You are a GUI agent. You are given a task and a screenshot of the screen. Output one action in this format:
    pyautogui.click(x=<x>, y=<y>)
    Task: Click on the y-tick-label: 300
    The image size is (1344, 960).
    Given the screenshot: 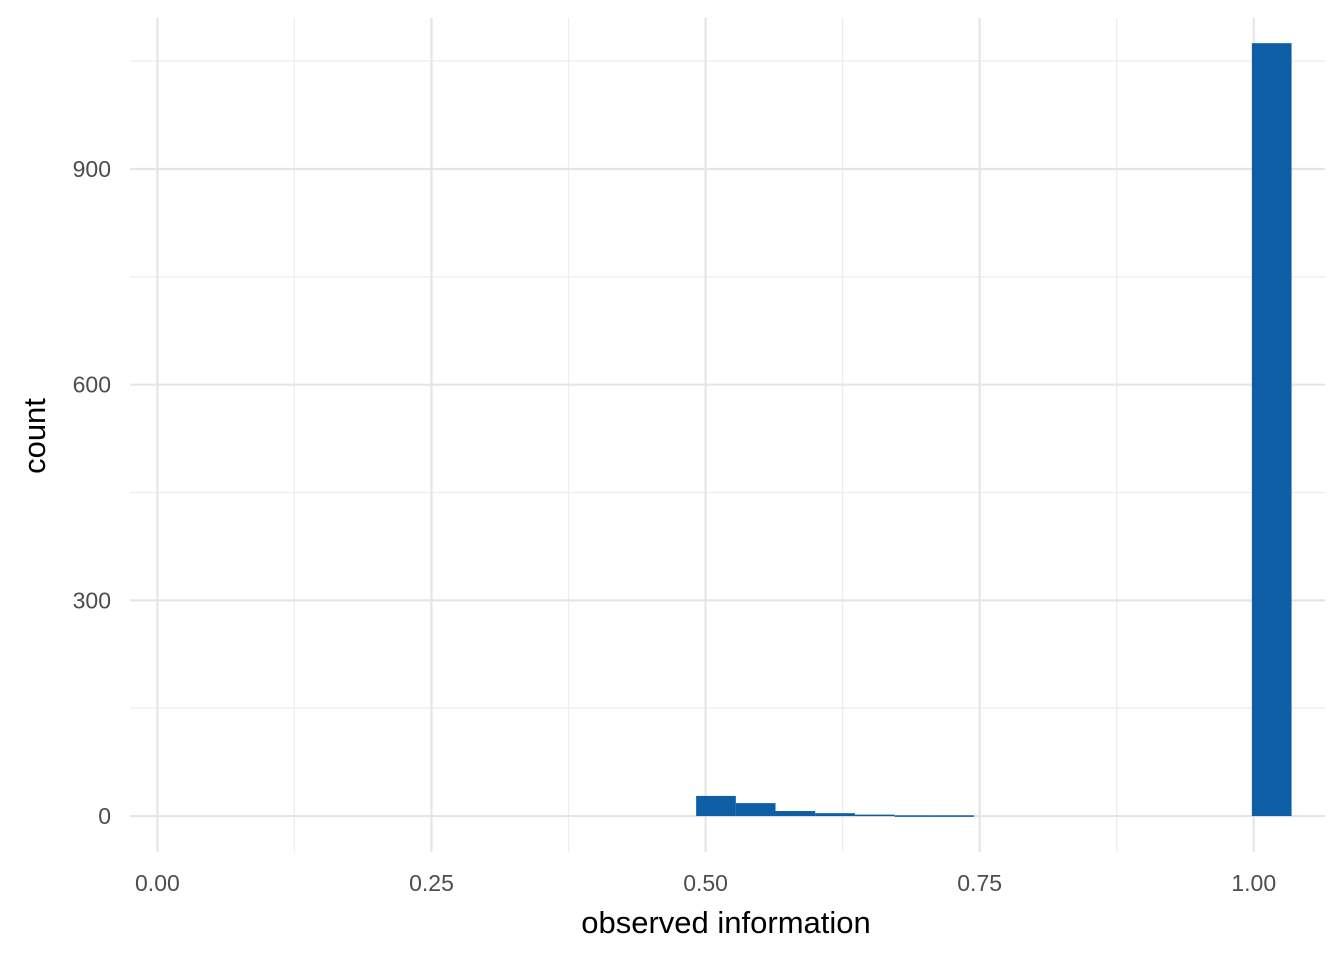 What is the action you would take?
    pyautogui.click(x=92, y=600)
    